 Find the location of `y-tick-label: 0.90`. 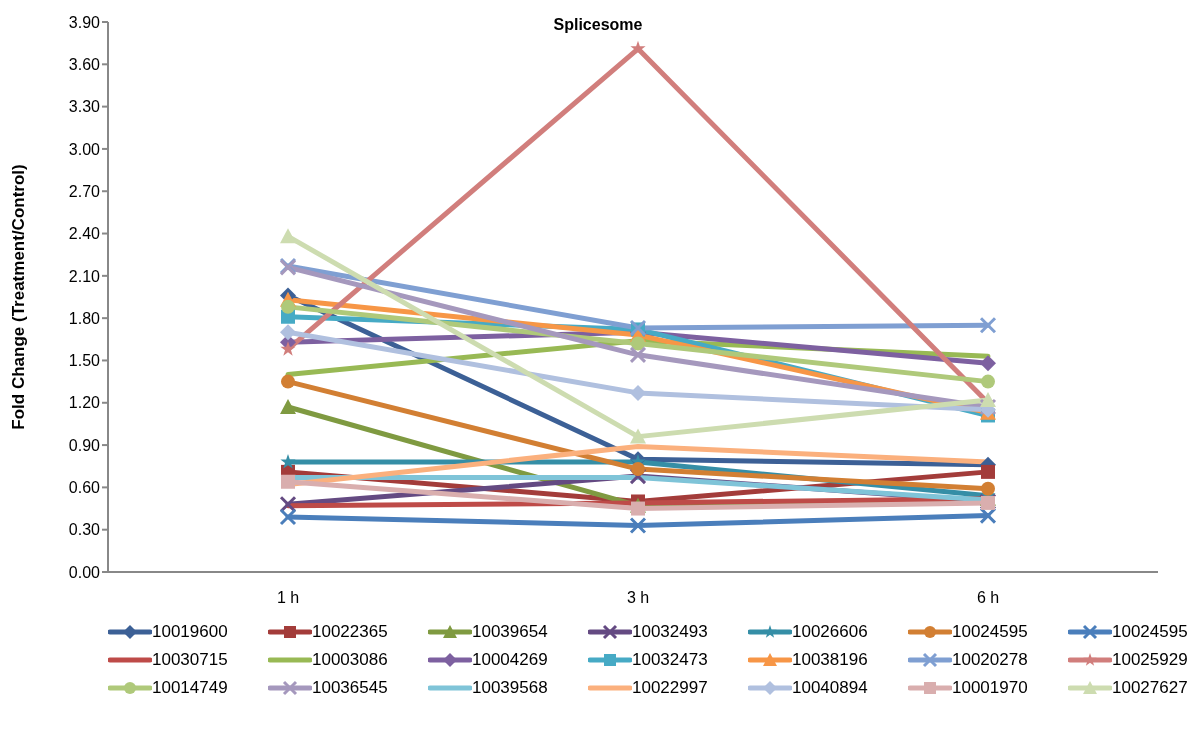

y-tick-label: 0.90 is located at coordinates (84, 445).